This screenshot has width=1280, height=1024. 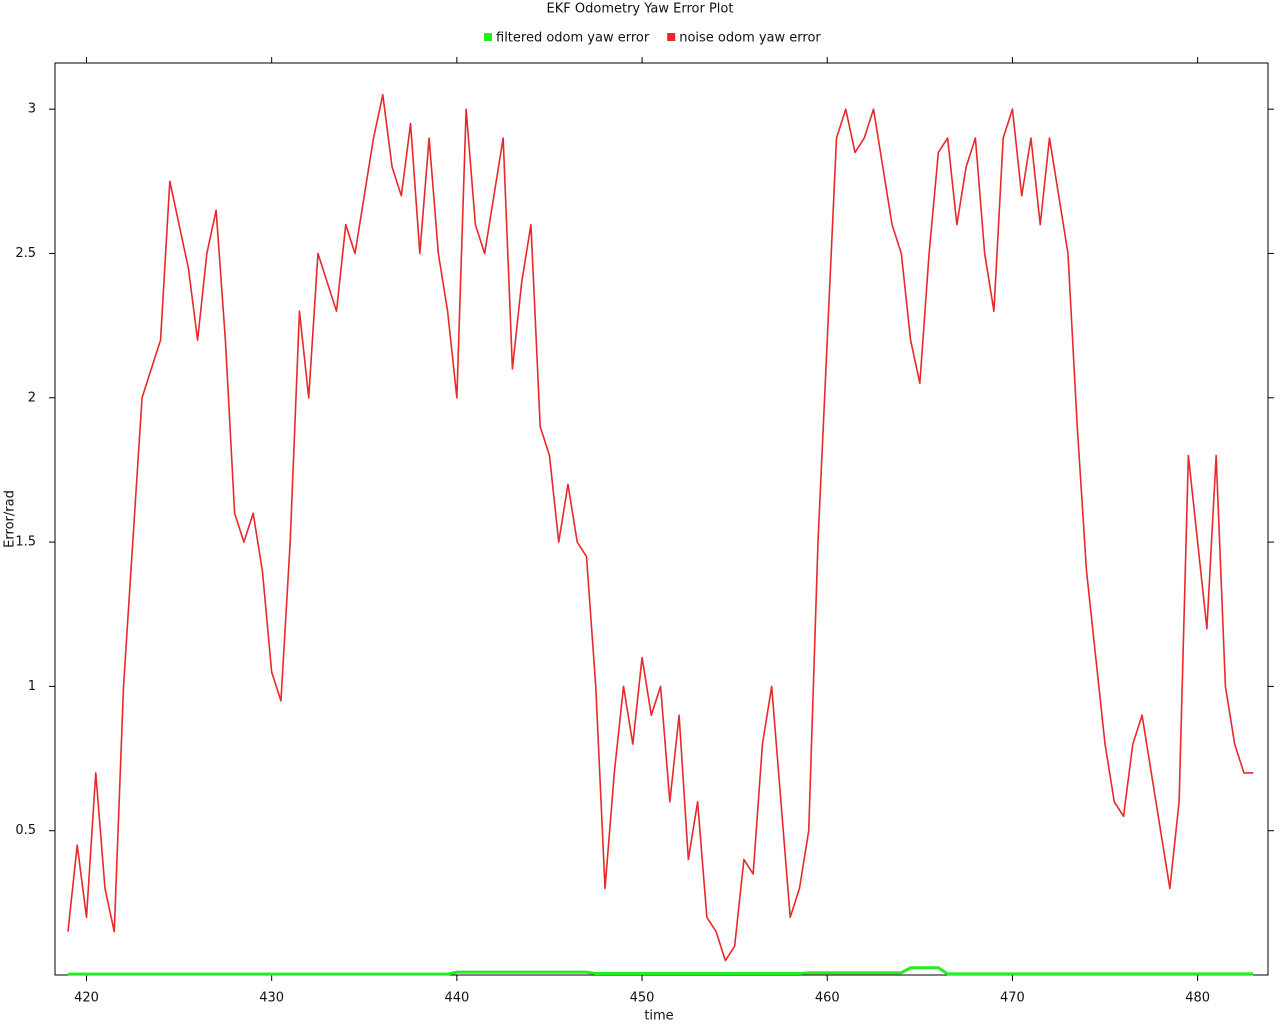 What do you see at coordinates (573, 38) in the screenshot?
I see `legend-label: filtered odom yaw error` at bounding box center [573, 38].